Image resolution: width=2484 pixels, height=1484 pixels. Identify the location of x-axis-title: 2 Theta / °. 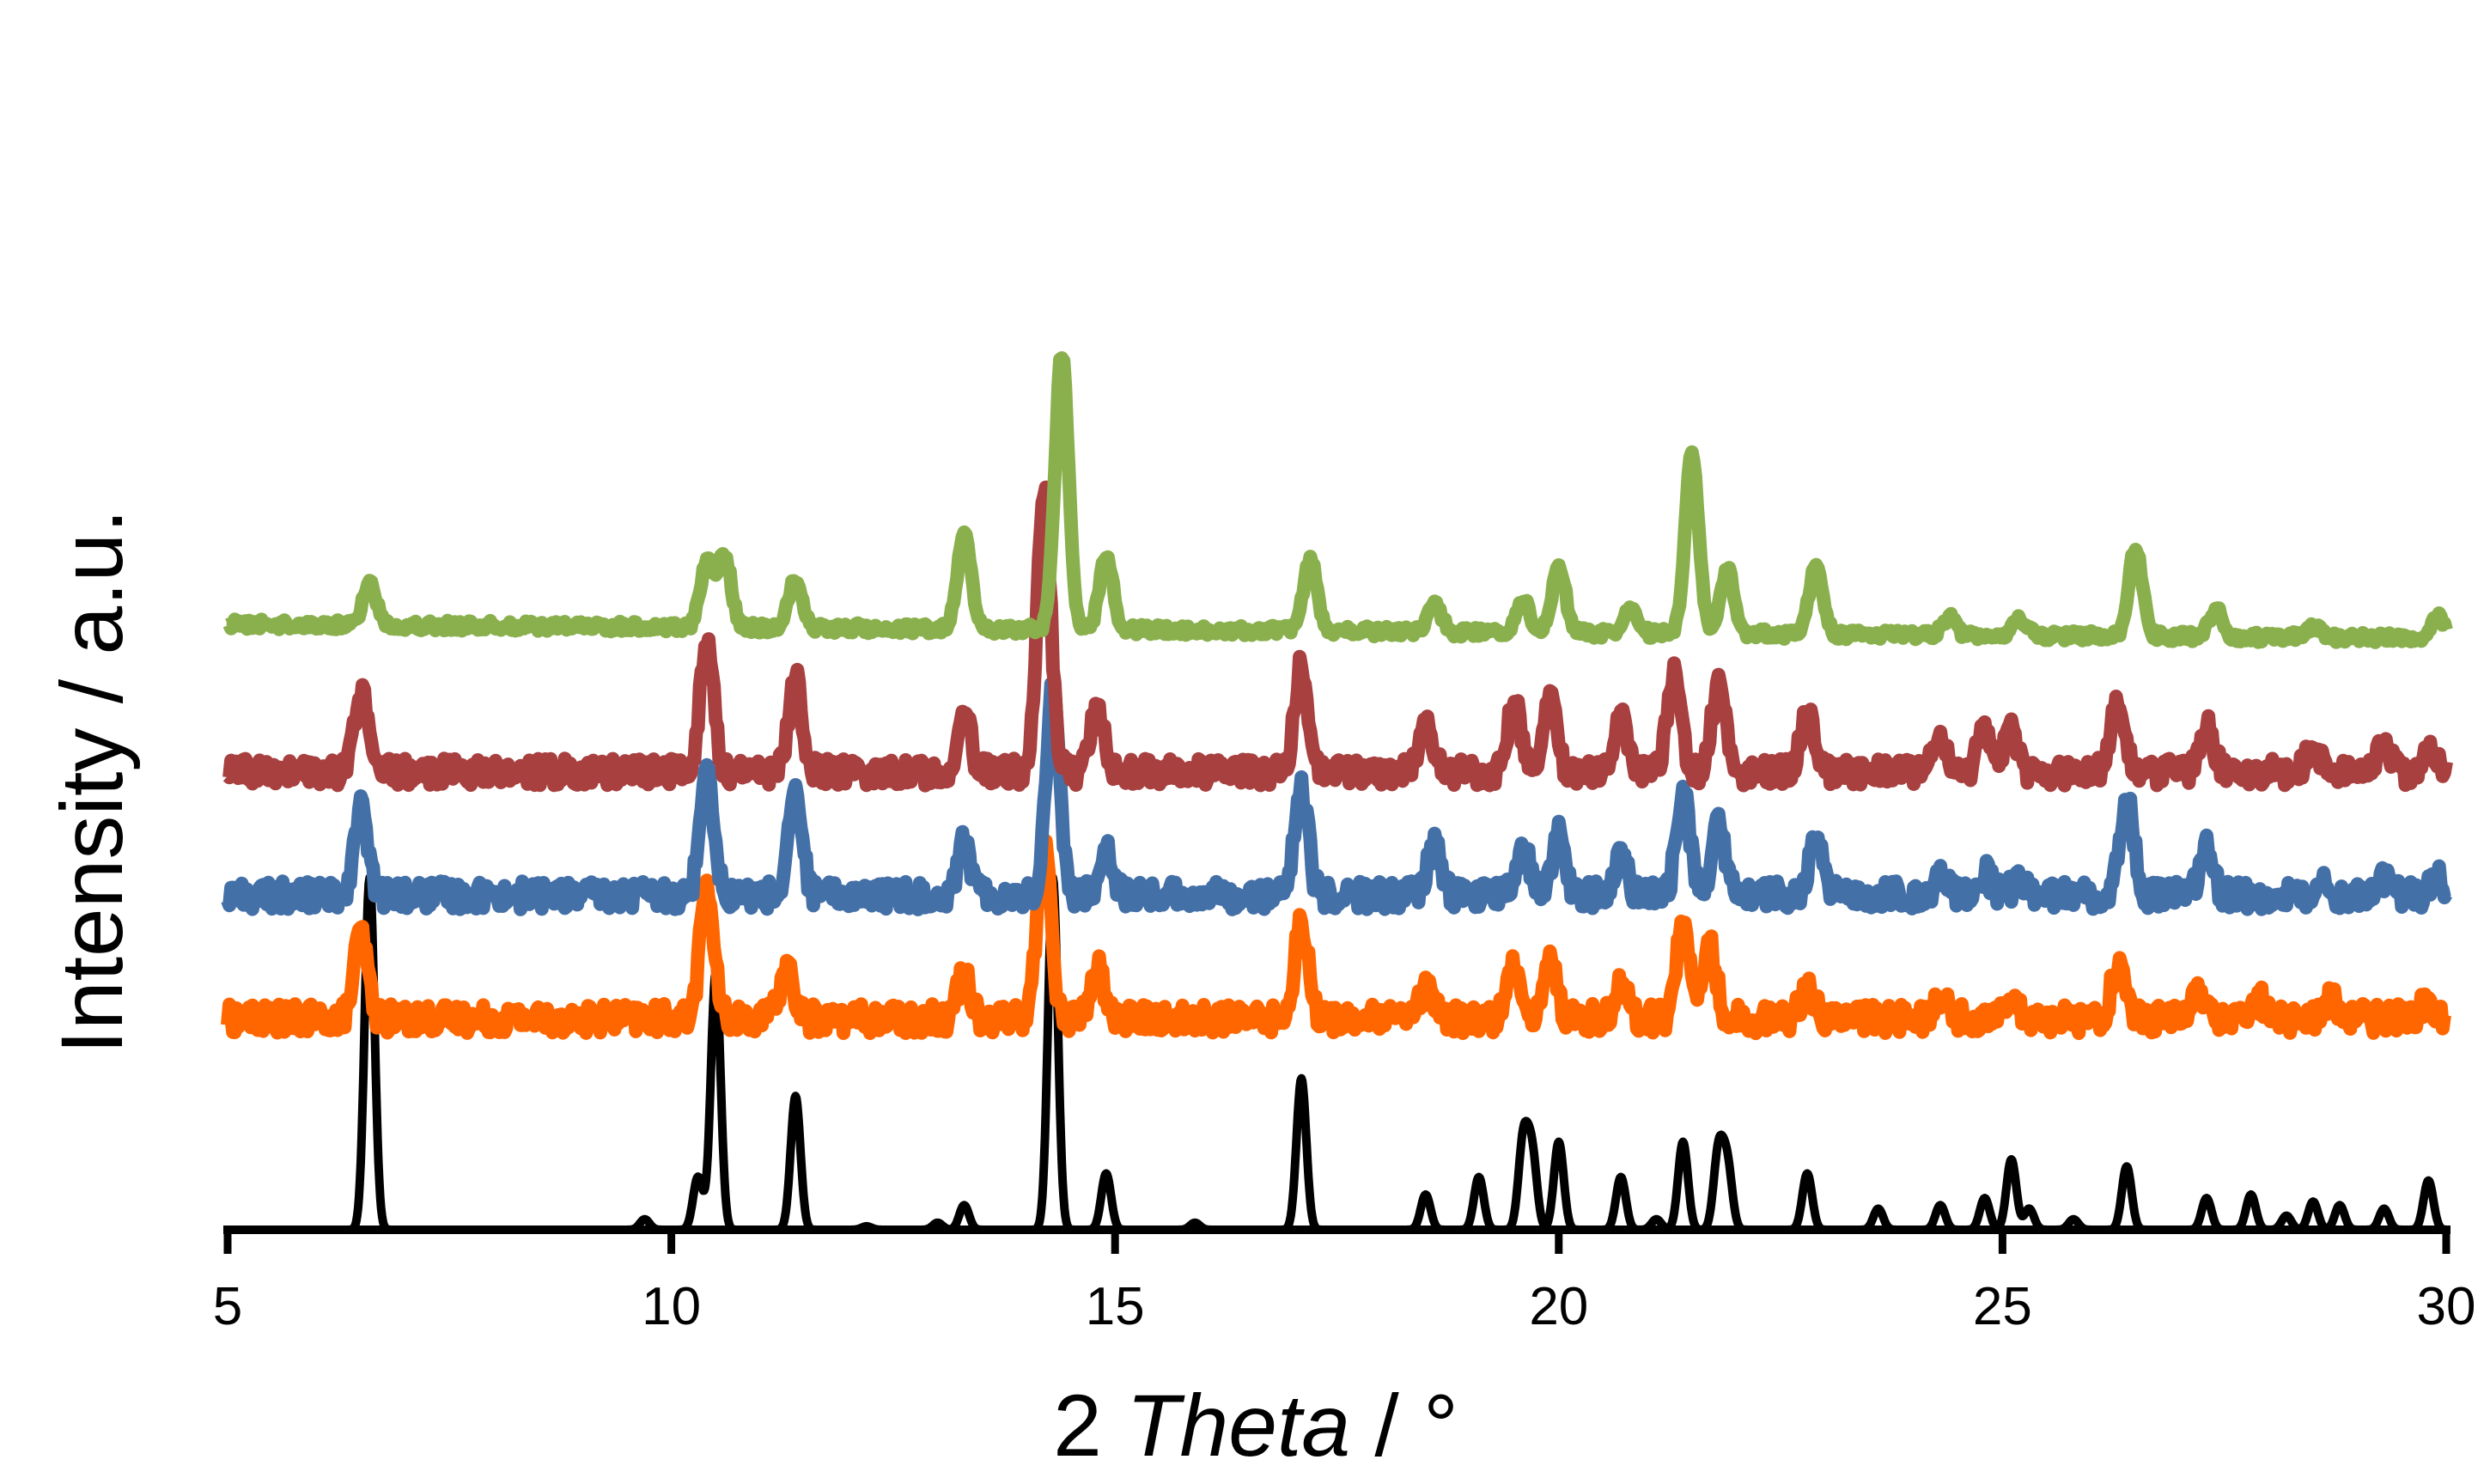
(1255, 1426).